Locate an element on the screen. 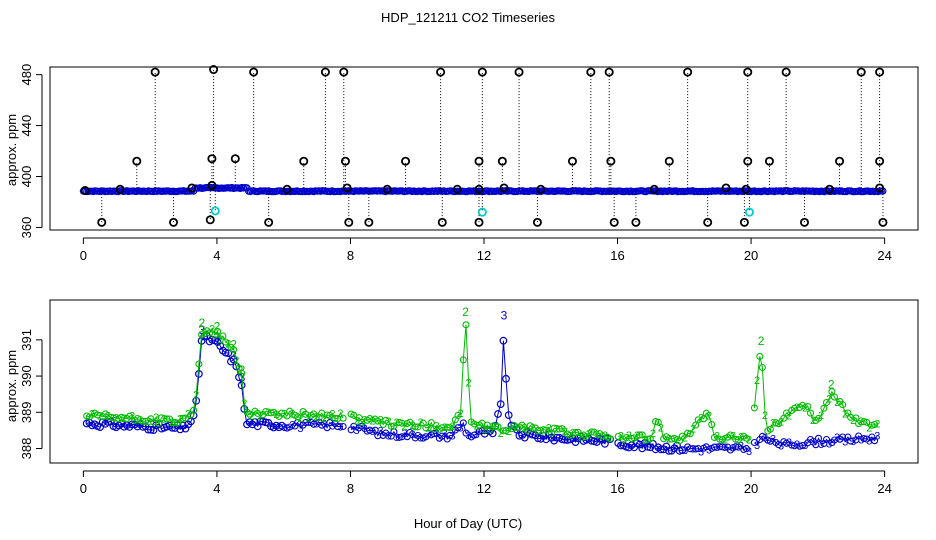 The image size is (936, 540). chart-title: HDP_121211 CO2 Timeseries is located at coordinates (468, 17).